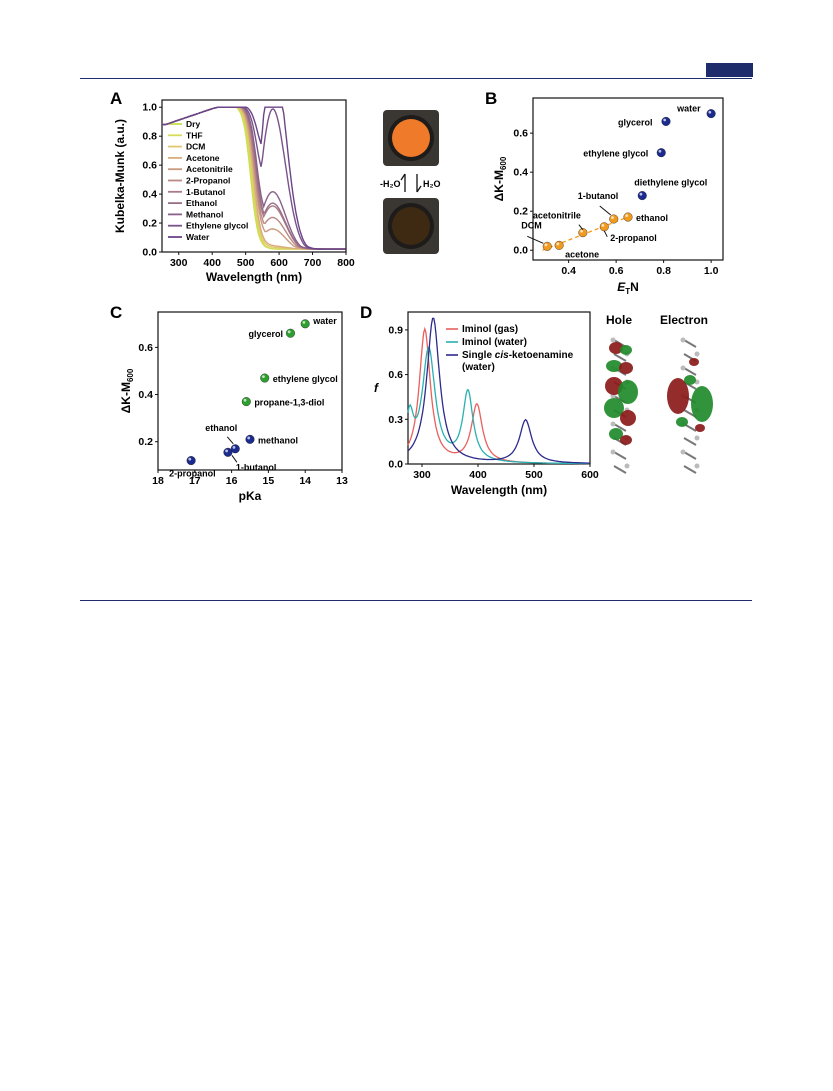 This screenshot has width=833, height=1091. What do you see at coordinates (478, 475) in the screenshot?
I see `x-tick-label: 400` at bounding box center [478, 475].